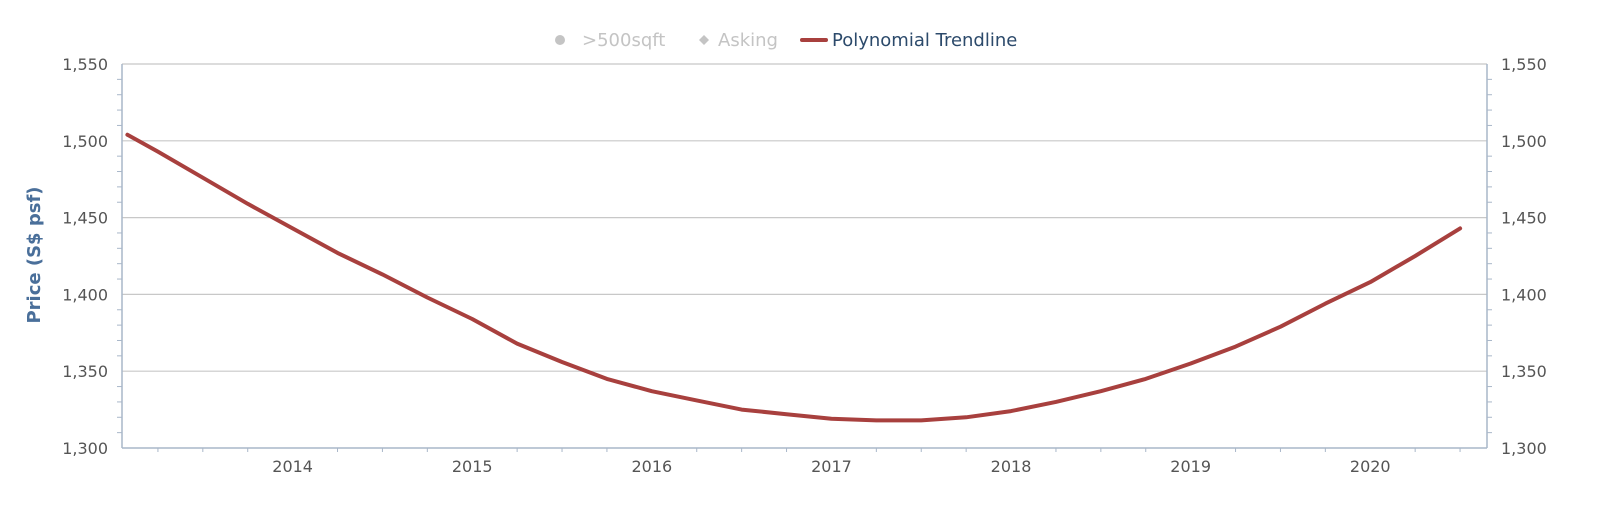 The width and height of the screenshot is (1600, 505). What do you see at coordinates (34, 254) in the screenshot?
I see `y-axis-title: Price (S$ psf)` at bounding box center [34, 254].